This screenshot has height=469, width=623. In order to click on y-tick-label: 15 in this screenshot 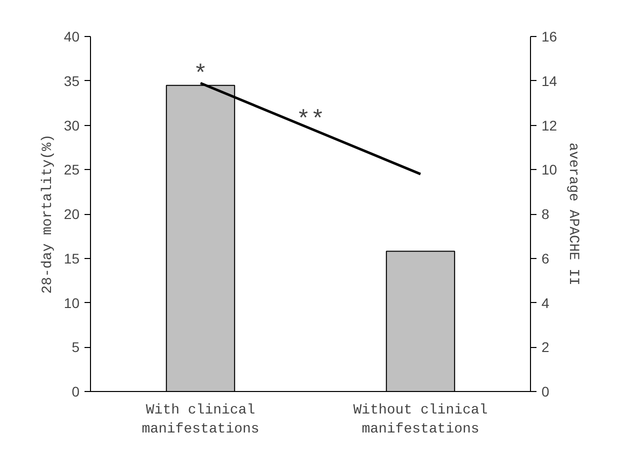, I will do `click(72, 258)`.